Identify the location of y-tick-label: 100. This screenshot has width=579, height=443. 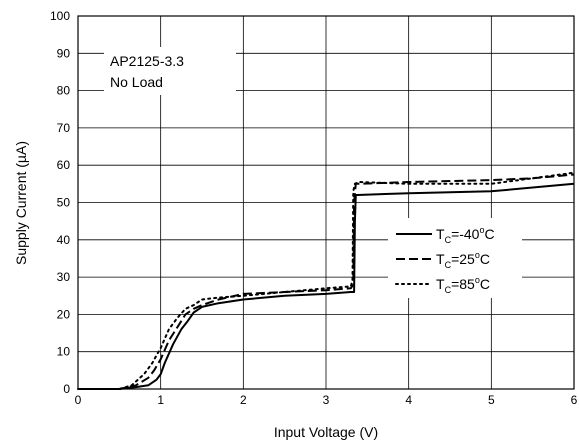
(60, 16).